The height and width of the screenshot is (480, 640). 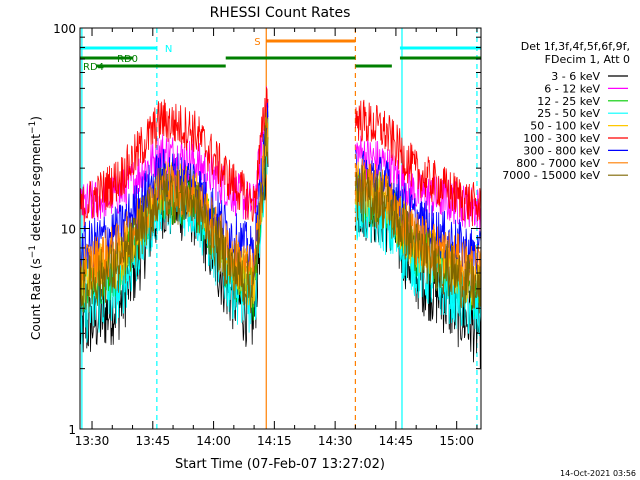 What do you see at coordinates (92, 441) in the screenshot?
I see `x-tick-label-0: 13:30` at bounding box center [92, 441].